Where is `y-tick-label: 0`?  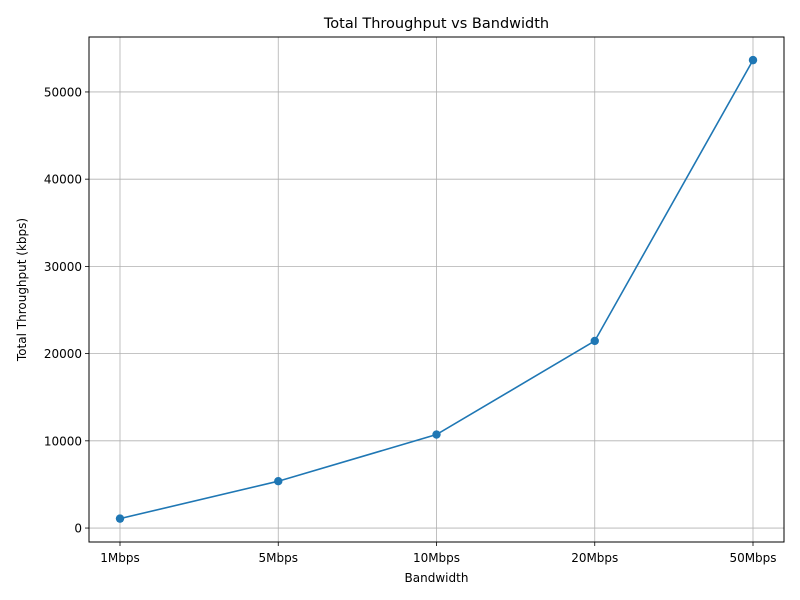
y-tick-label: 0 is located at coordinates (78, 529).